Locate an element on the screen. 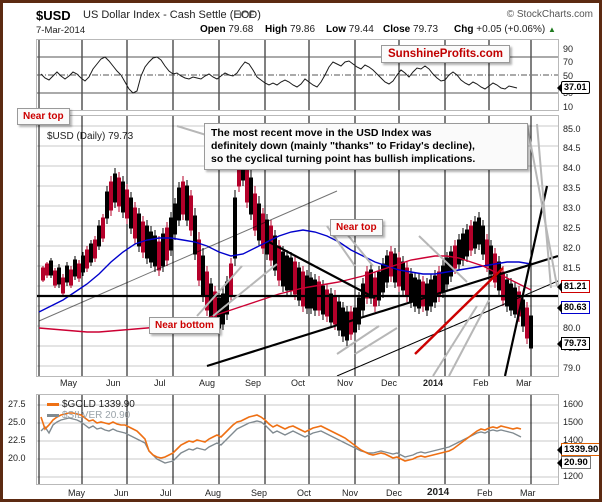  price-ytick-83: 83.0 is located at coordinates (572, 208).